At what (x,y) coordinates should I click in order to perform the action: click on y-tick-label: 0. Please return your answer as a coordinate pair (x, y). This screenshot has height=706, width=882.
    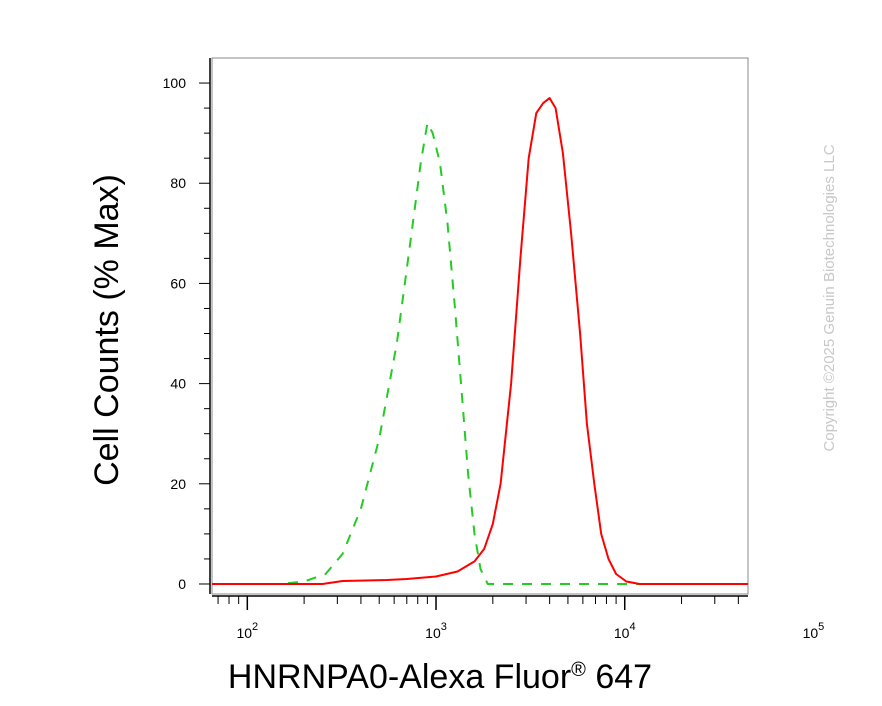
    Looking at the image, I should click on (182, 584).